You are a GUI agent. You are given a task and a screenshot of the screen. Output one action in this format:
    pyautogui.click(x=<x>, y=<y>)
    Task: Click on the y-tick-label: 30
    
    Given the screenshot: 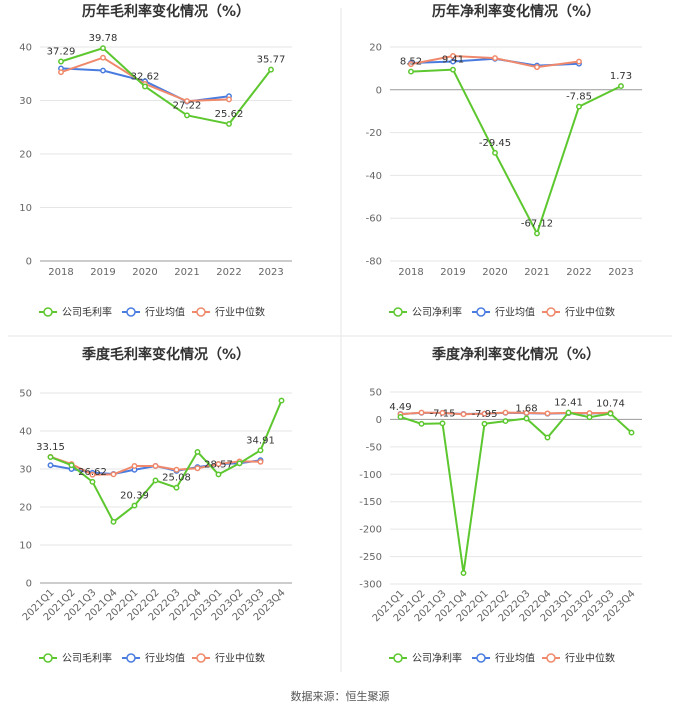 What is the action you would take?
    pyautogui.click(x=25, y=470)
    